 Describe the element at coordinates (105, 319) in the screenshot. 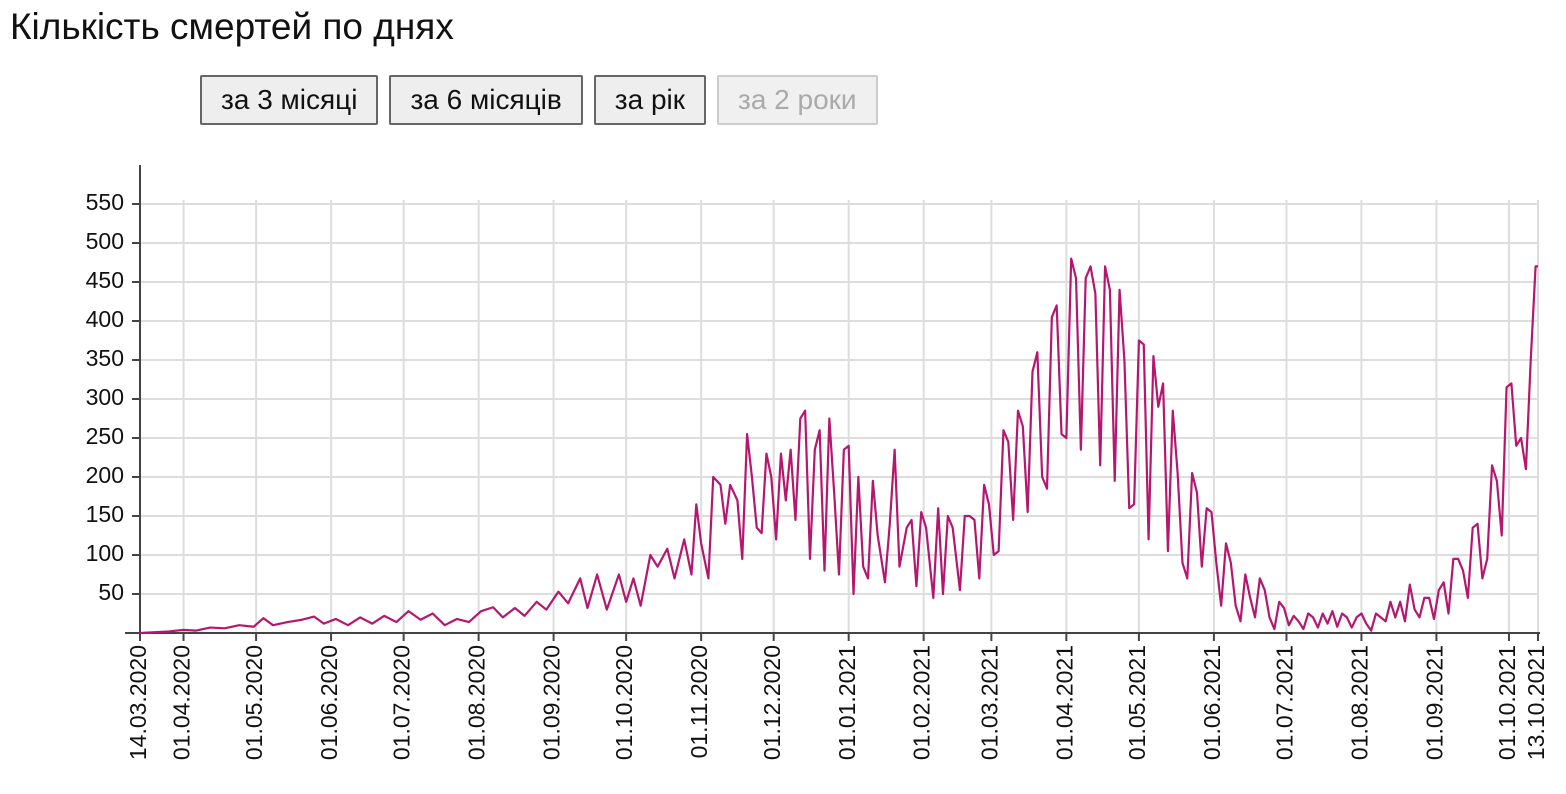

I see `y-tick-label: 400` at that location.